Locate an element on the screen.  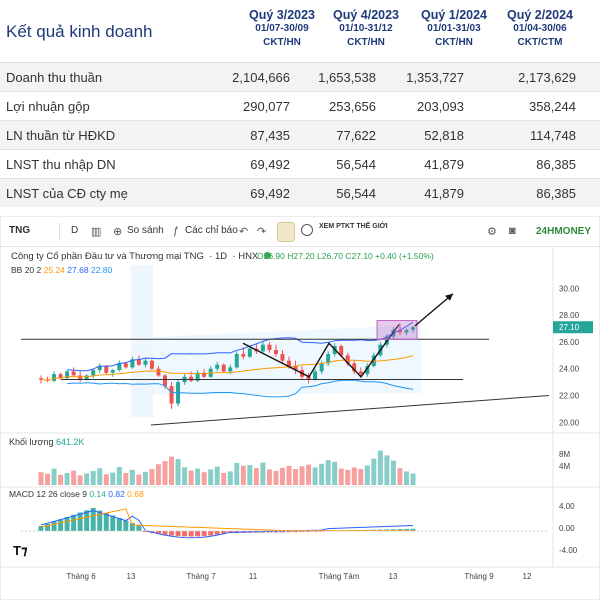
zigzag-pattern-drawing is located at coordinates (321, 351).